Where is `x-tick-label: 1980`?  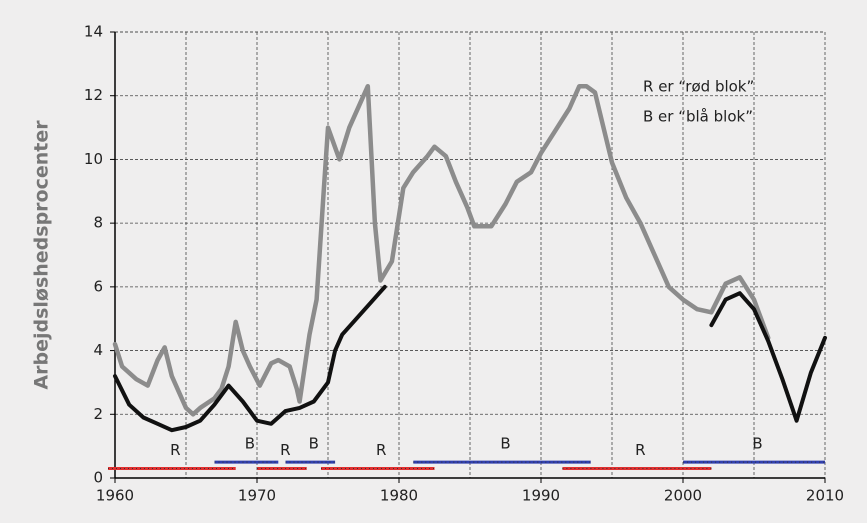
x-tick-label: 1980 is located at coordinates (399, 496).